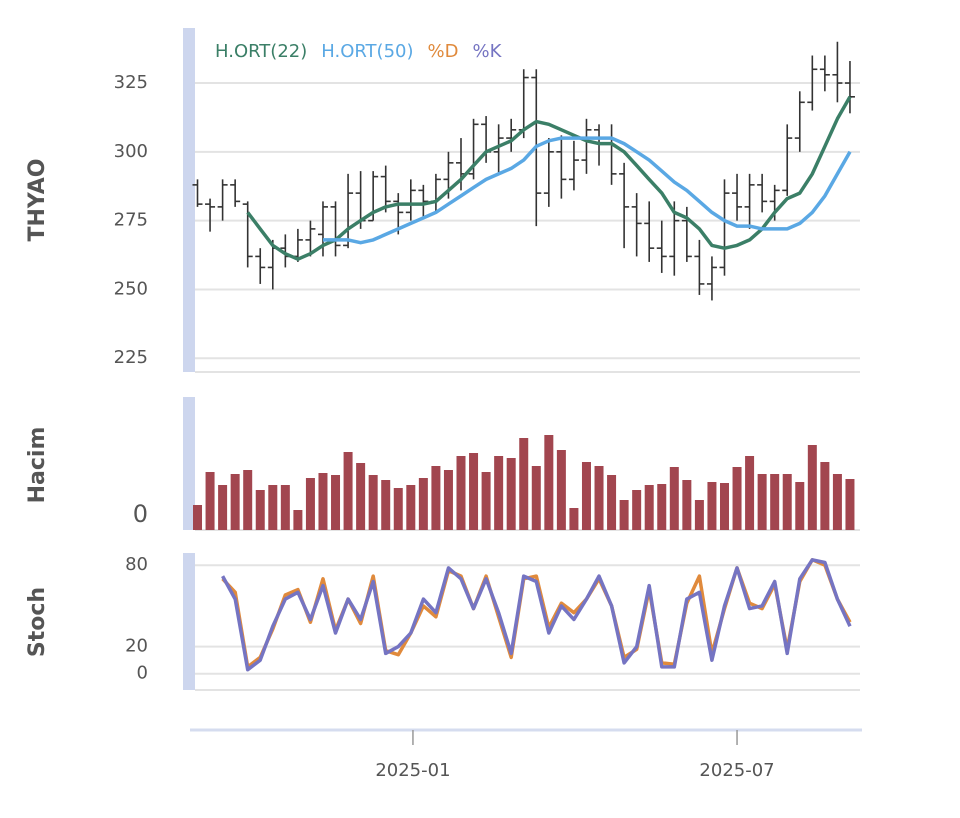  I want to click on y-tick-label: 275, so click(131, 220).